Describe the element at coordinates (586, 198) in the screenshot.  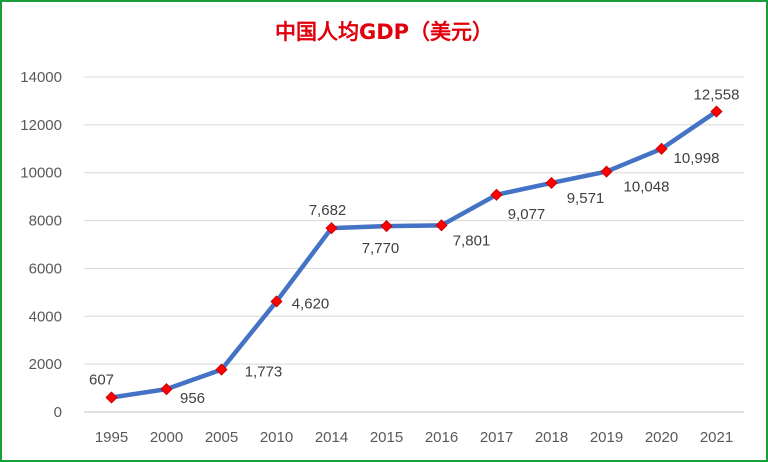
I see `data-label: 9,571` at that location.